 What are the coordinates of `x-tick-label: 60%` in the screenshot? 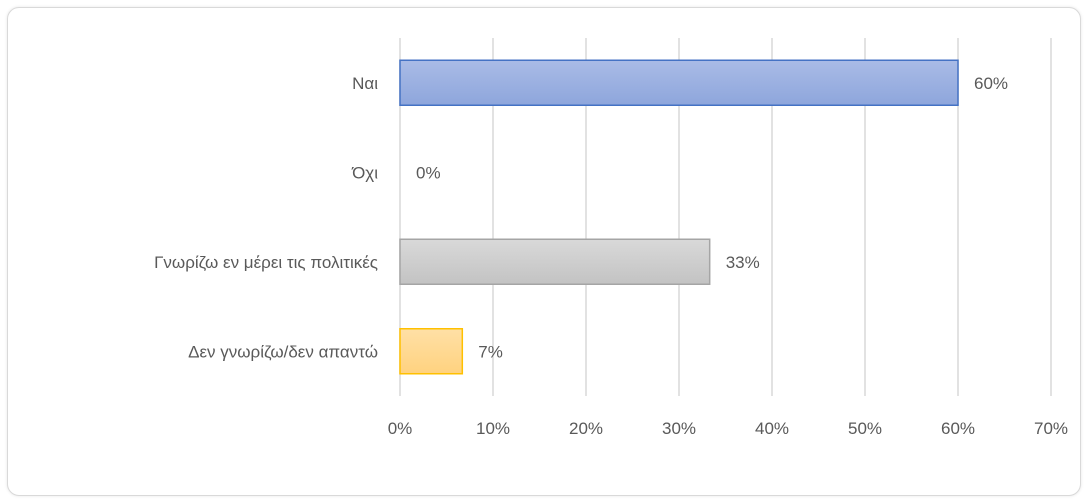 It's located at (958, 428).